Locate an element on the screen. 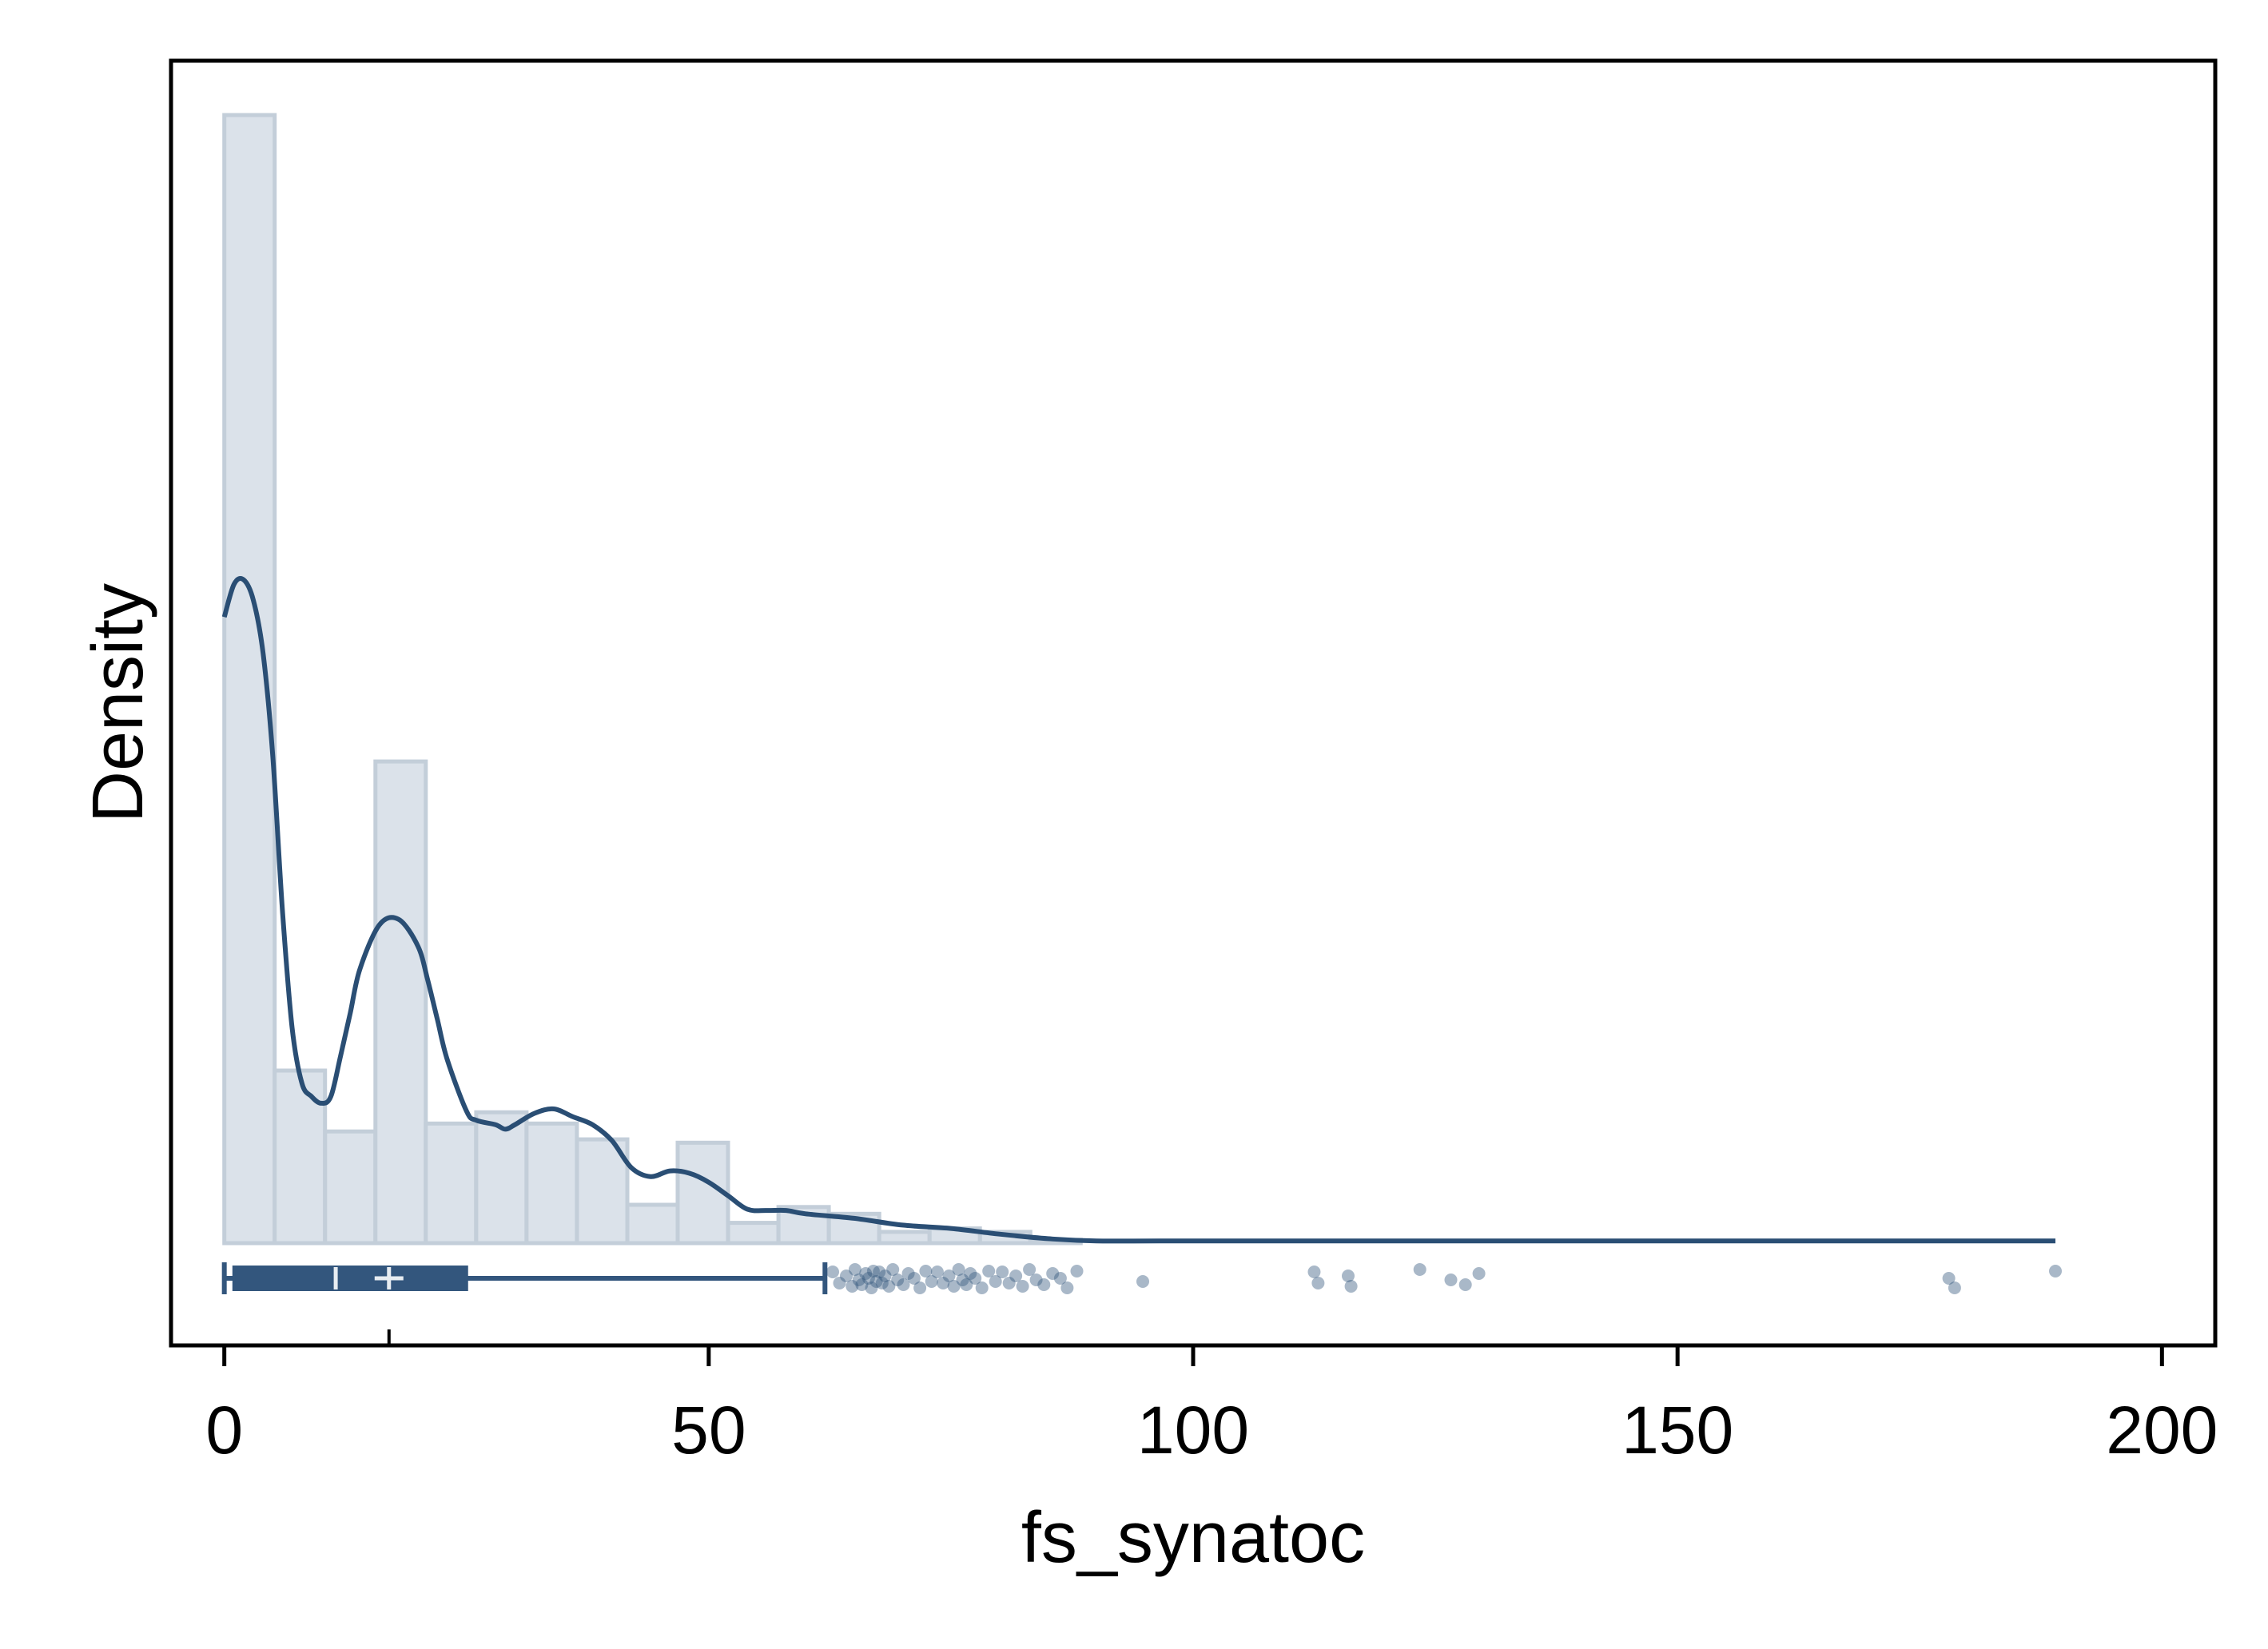  x-axis-title: fs_synatoc is located at coordinates (1193, 1538).